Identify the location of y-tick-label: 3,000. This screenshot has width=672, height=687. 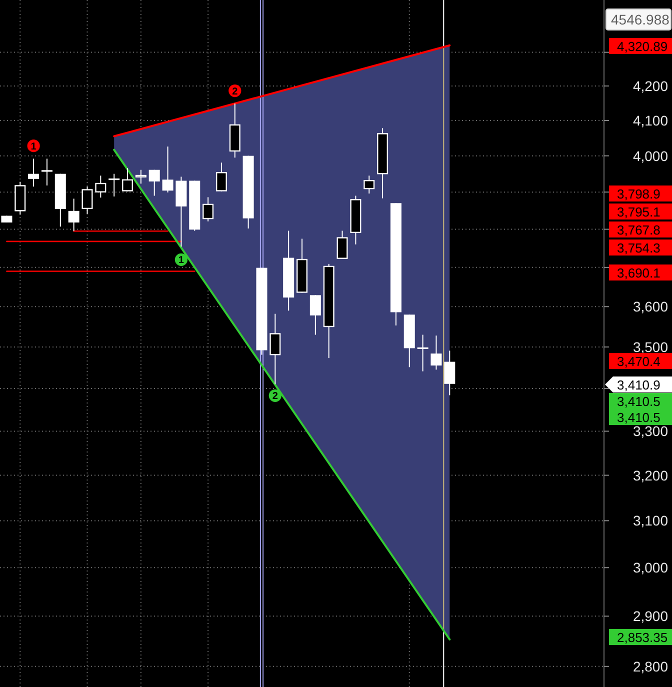
(650, 568).